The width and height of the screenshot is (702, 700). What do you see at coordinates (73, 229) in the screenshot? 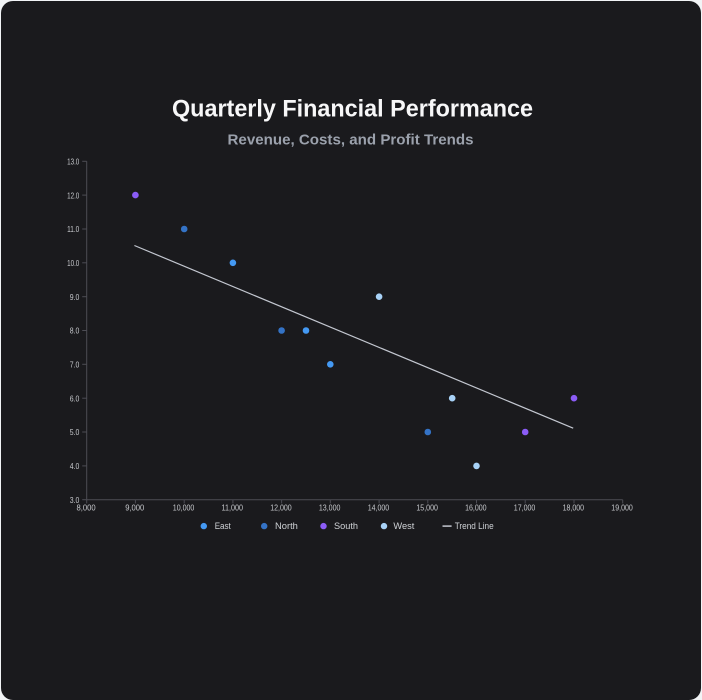
I see `svg-text: 11.0` at bounding box center [73, 229].